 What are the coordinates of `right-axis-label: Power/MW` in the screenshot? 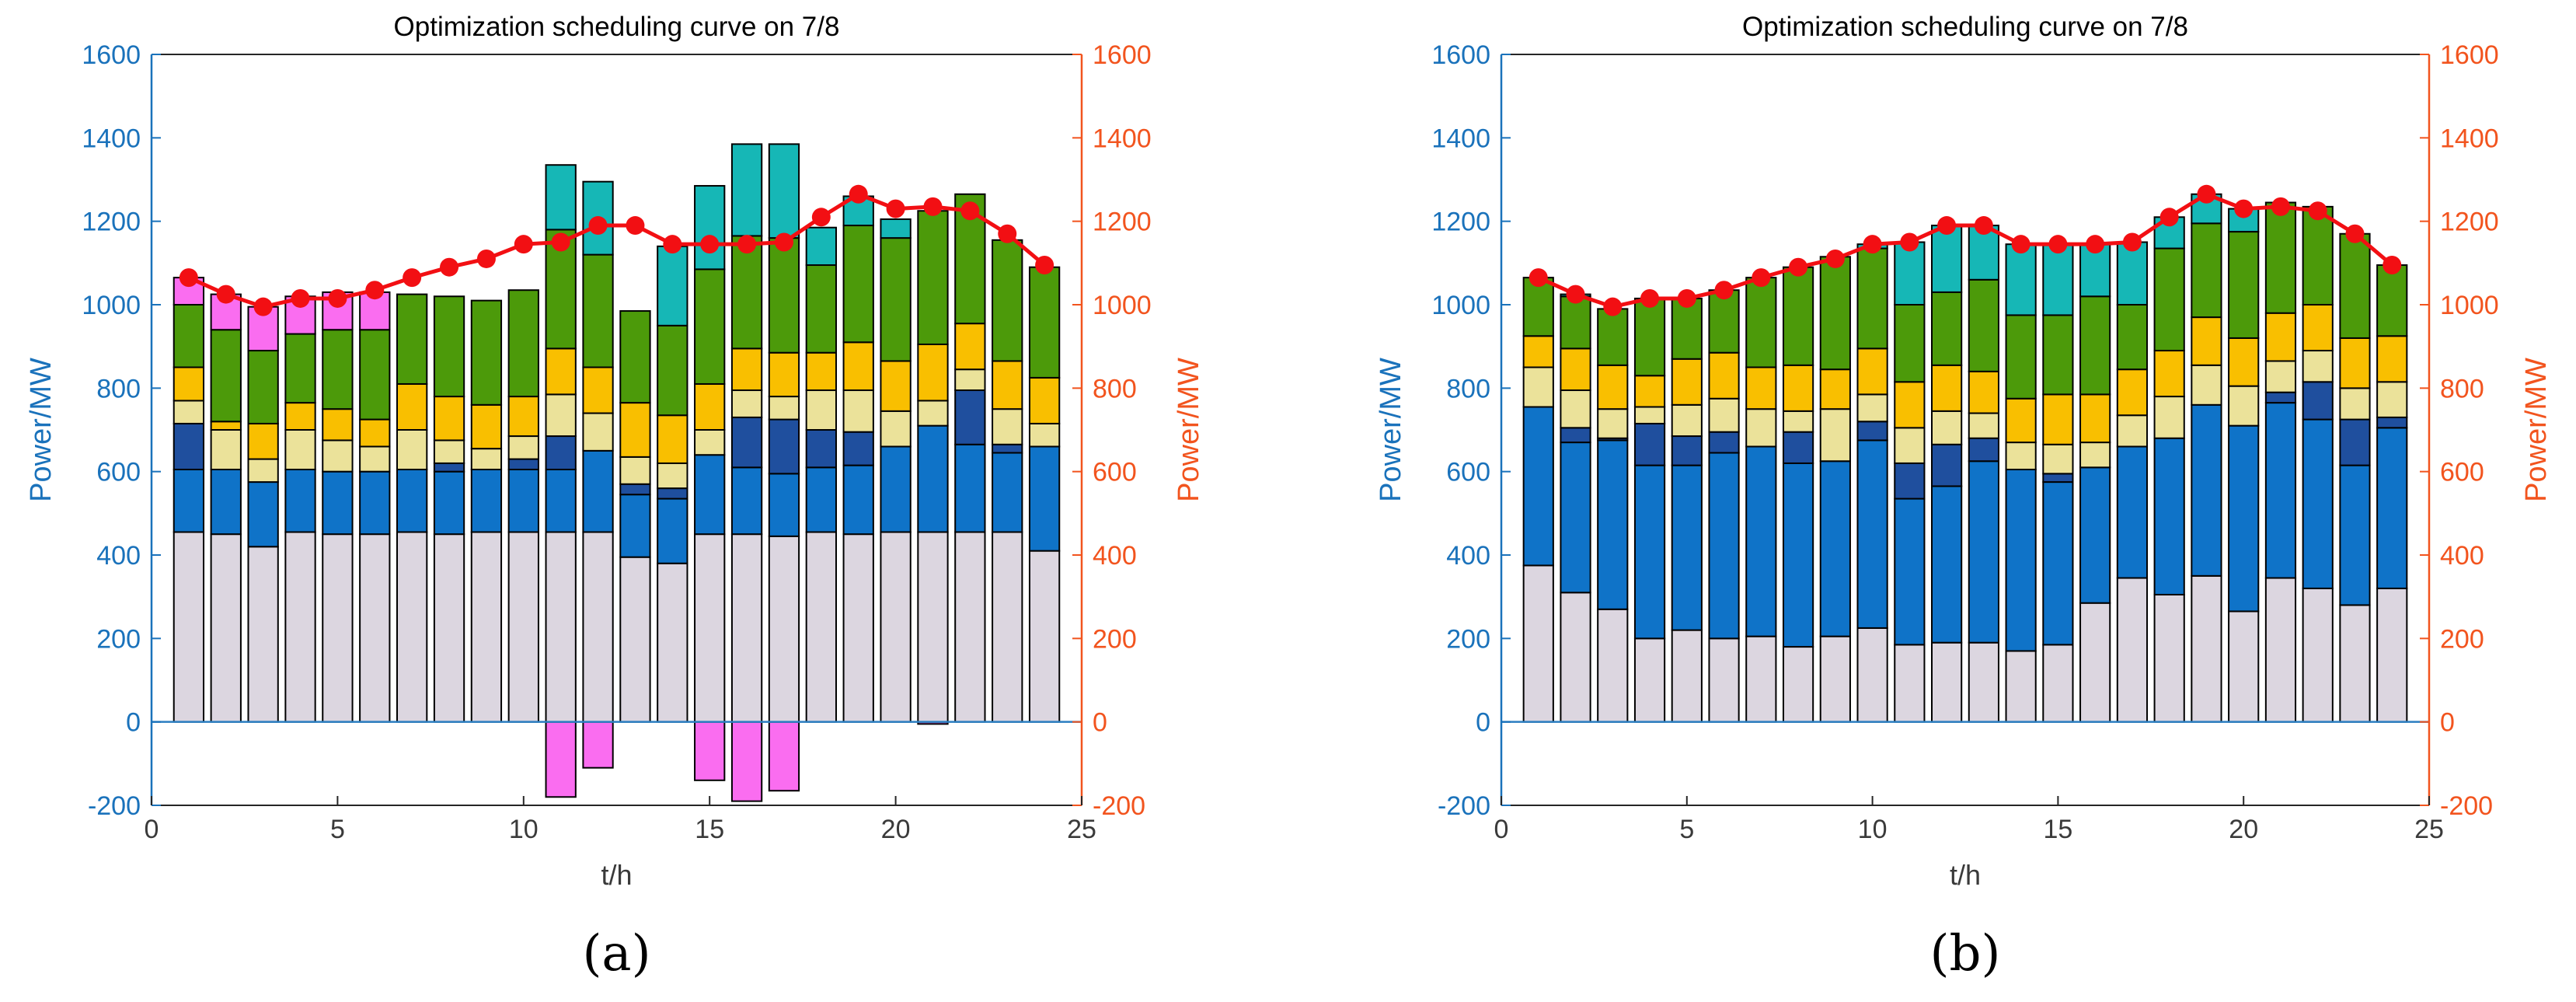 It's located at (2536, 430).